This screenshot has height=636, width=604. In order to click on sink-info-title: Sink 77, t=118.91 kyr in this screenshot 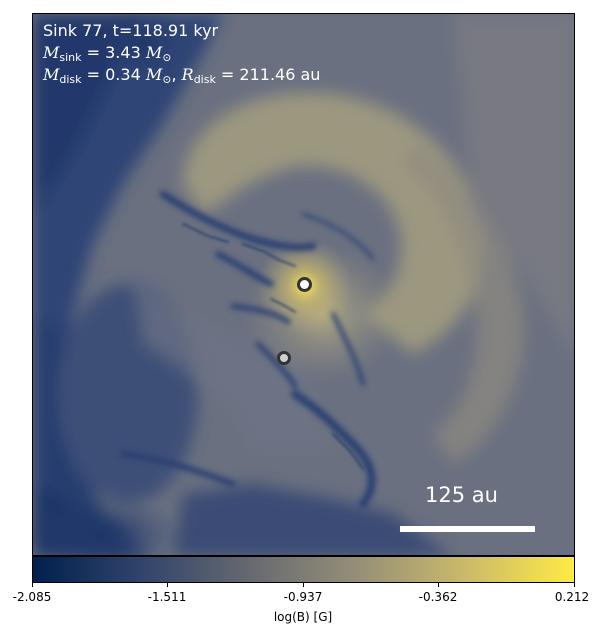, I will do `click(131, 30)`.